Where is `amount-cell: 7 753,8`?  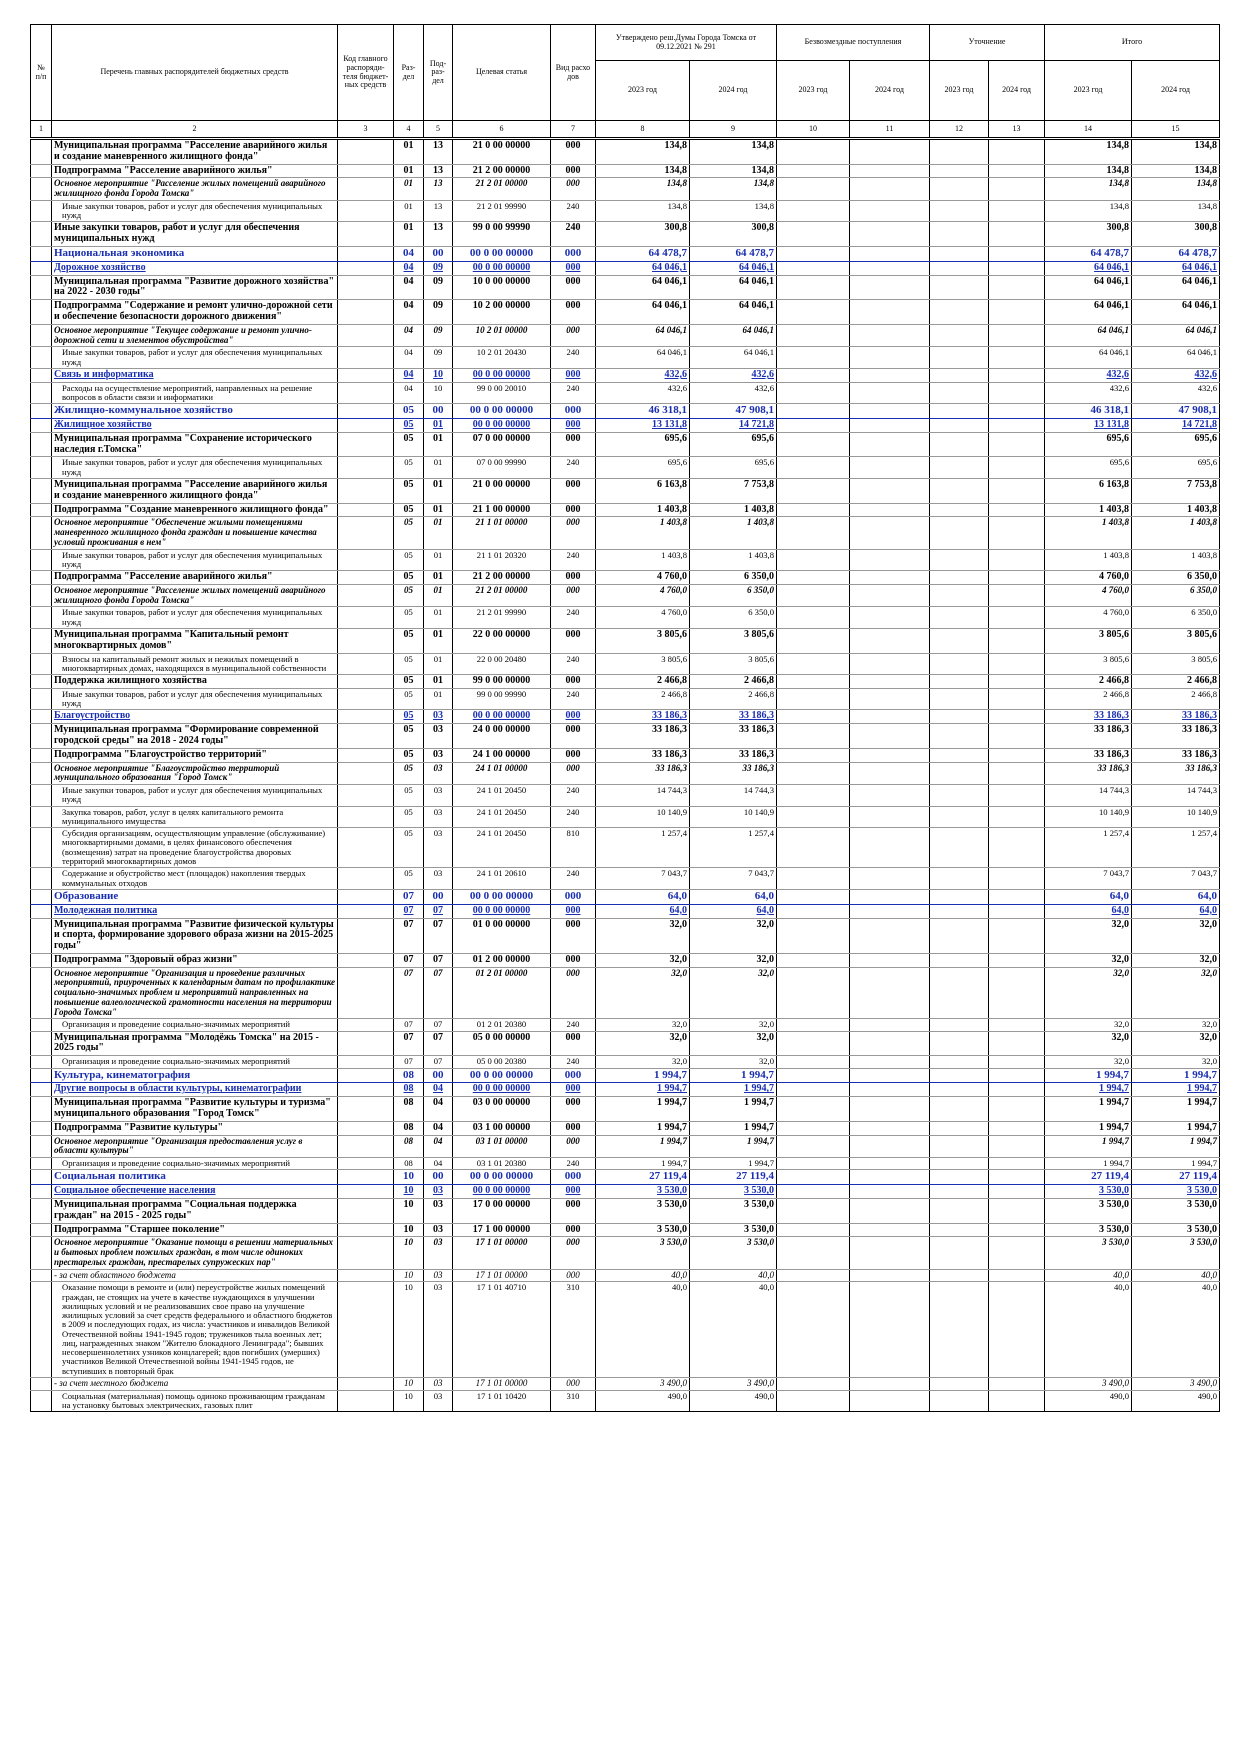
amount-cell: 7 753,8 is located at coordinates (733, 491).